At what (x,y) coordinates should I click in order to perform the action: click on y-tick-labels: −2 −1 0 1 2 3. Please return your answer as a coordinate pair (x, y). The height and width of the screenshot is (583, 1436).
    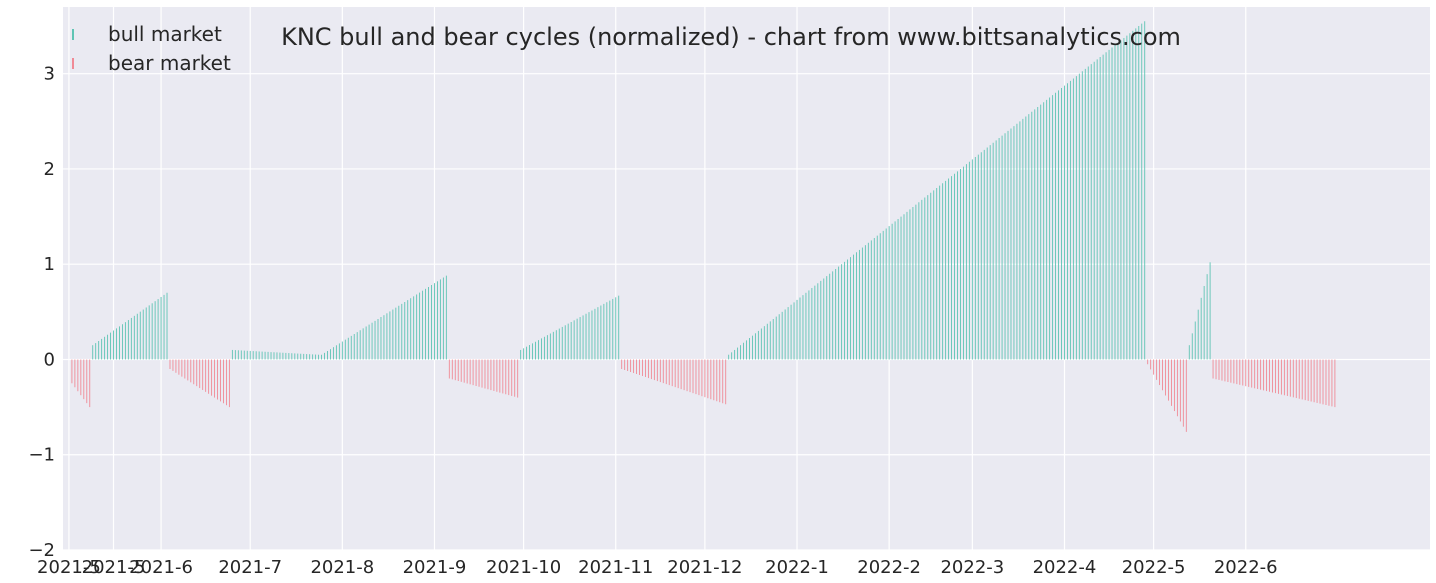
    Looking at the image, I should click on (41, 312).